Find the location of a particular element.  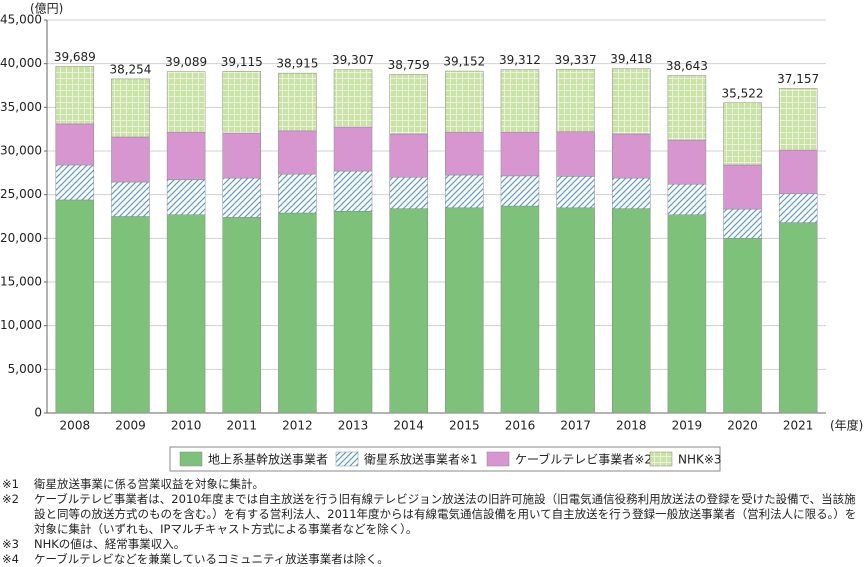

total-label: 39,689 is located at coordinates (75, 57).